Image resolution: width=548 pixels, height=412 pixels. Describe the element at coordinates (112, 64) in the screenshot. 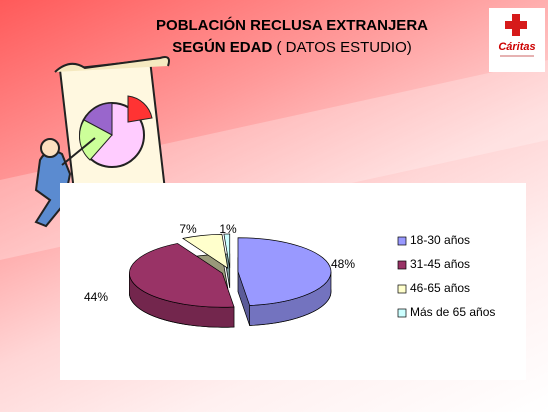

I see `paper-roll` at that location.